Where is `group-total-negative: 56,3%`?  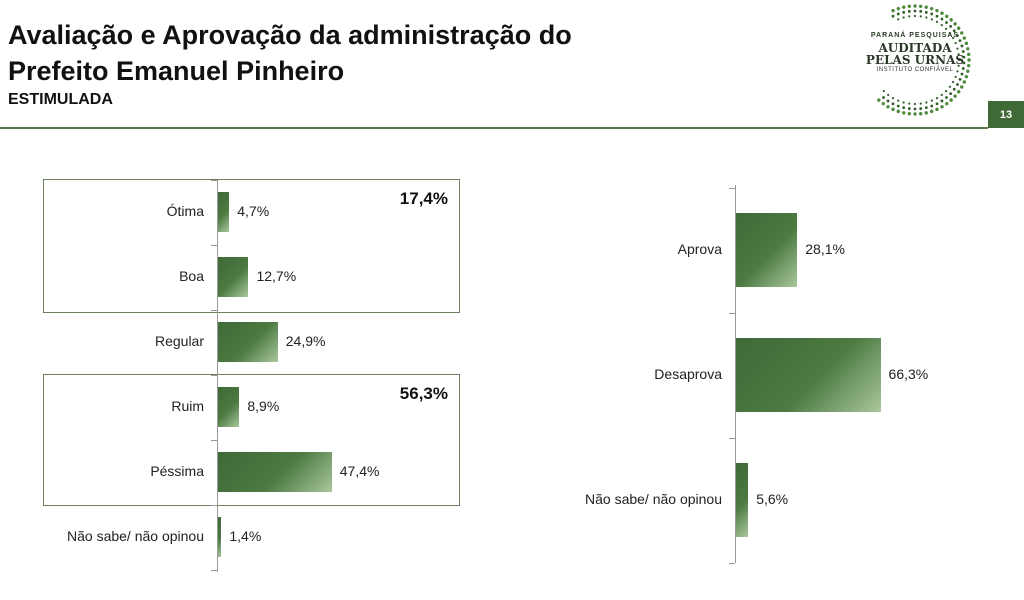 group-total-negative: 56,3% is located at coordinates (423, 393).